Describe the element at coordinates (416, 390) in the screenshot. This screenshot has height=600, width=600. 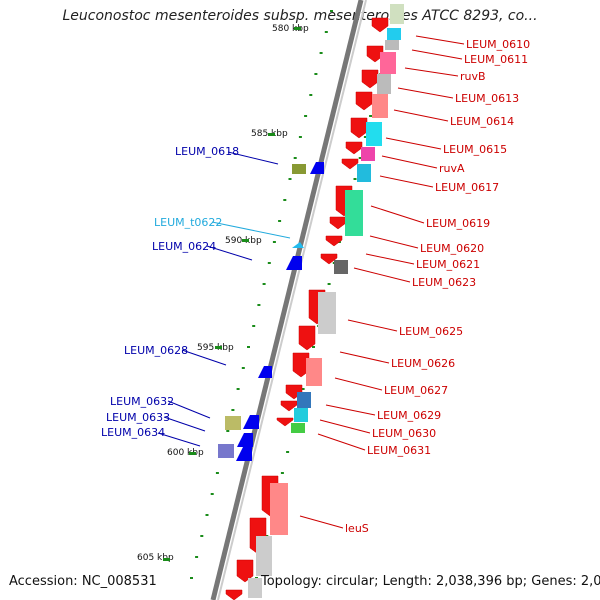
I see `gene-label-leum-0627: LEUM_0627` at that location.